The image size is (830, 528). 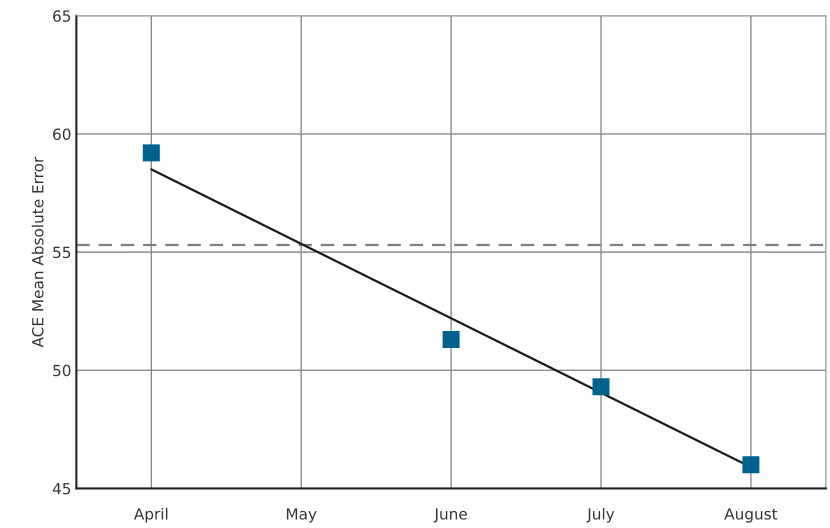 What do you see at coordinates (61, 134) in the screenshot?
I see `y-tick-label: 60` at bounding box center [61, 134].